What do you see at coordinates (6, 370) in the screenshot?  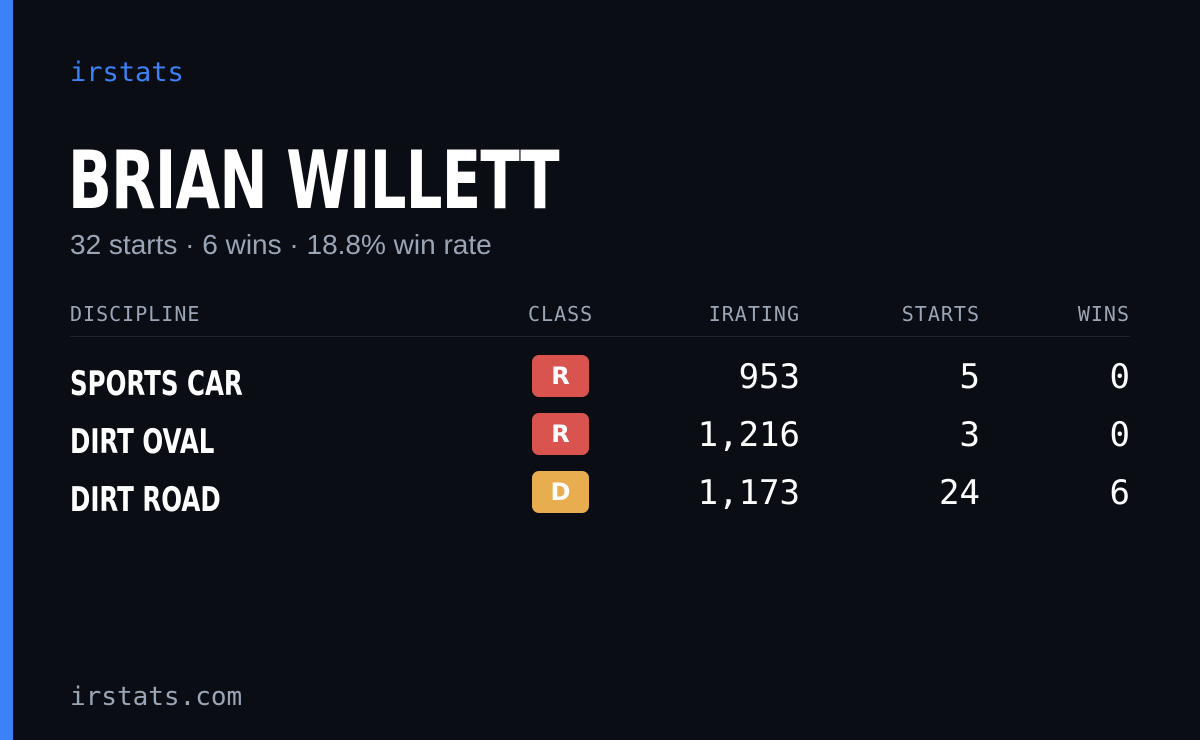 I see `accent-bar` at bounding box center [6, 370].